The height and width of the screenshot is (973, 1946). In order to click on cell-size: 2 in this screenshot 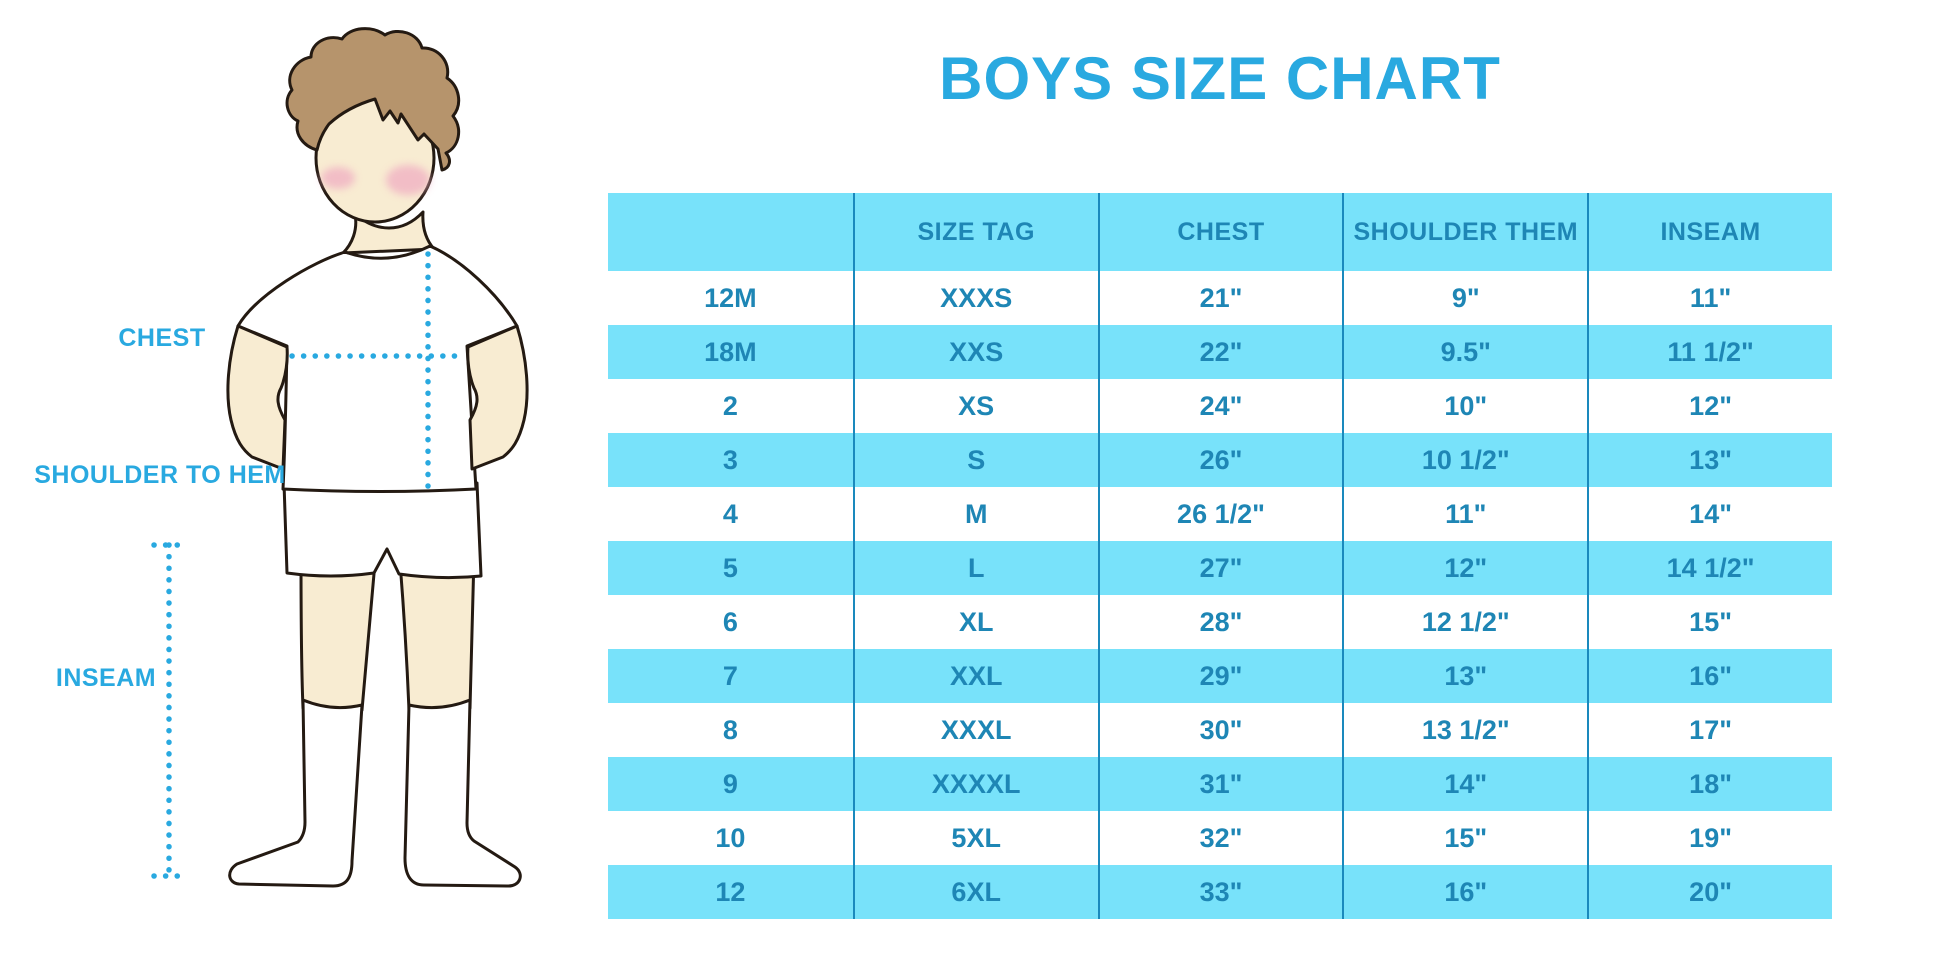, I will do `click(730, 405)`.